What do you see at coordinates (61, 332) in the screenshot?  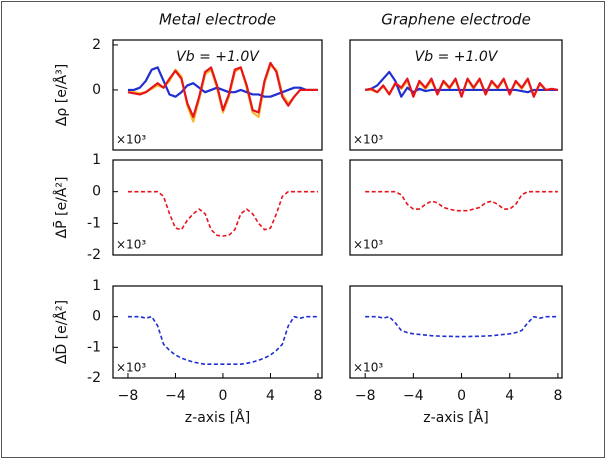 I see `y-axis-label: ΔD̄ [e/Å²]` at bounding box center [61, 332].